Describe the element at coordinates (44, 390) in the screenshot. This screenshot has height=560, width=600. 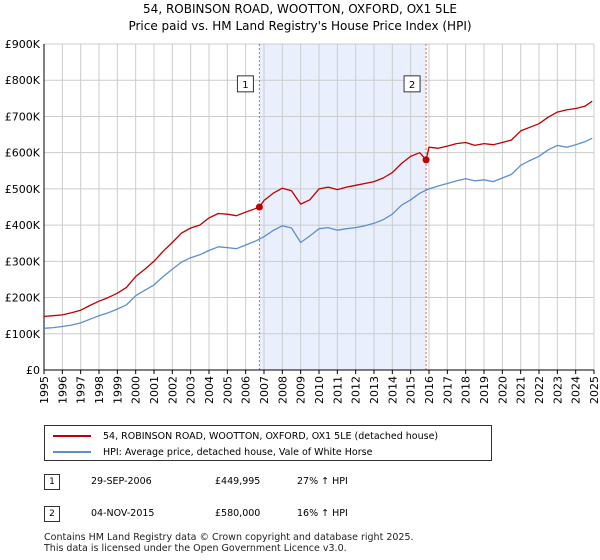
I see `x-tick-label: 1995` at that location.